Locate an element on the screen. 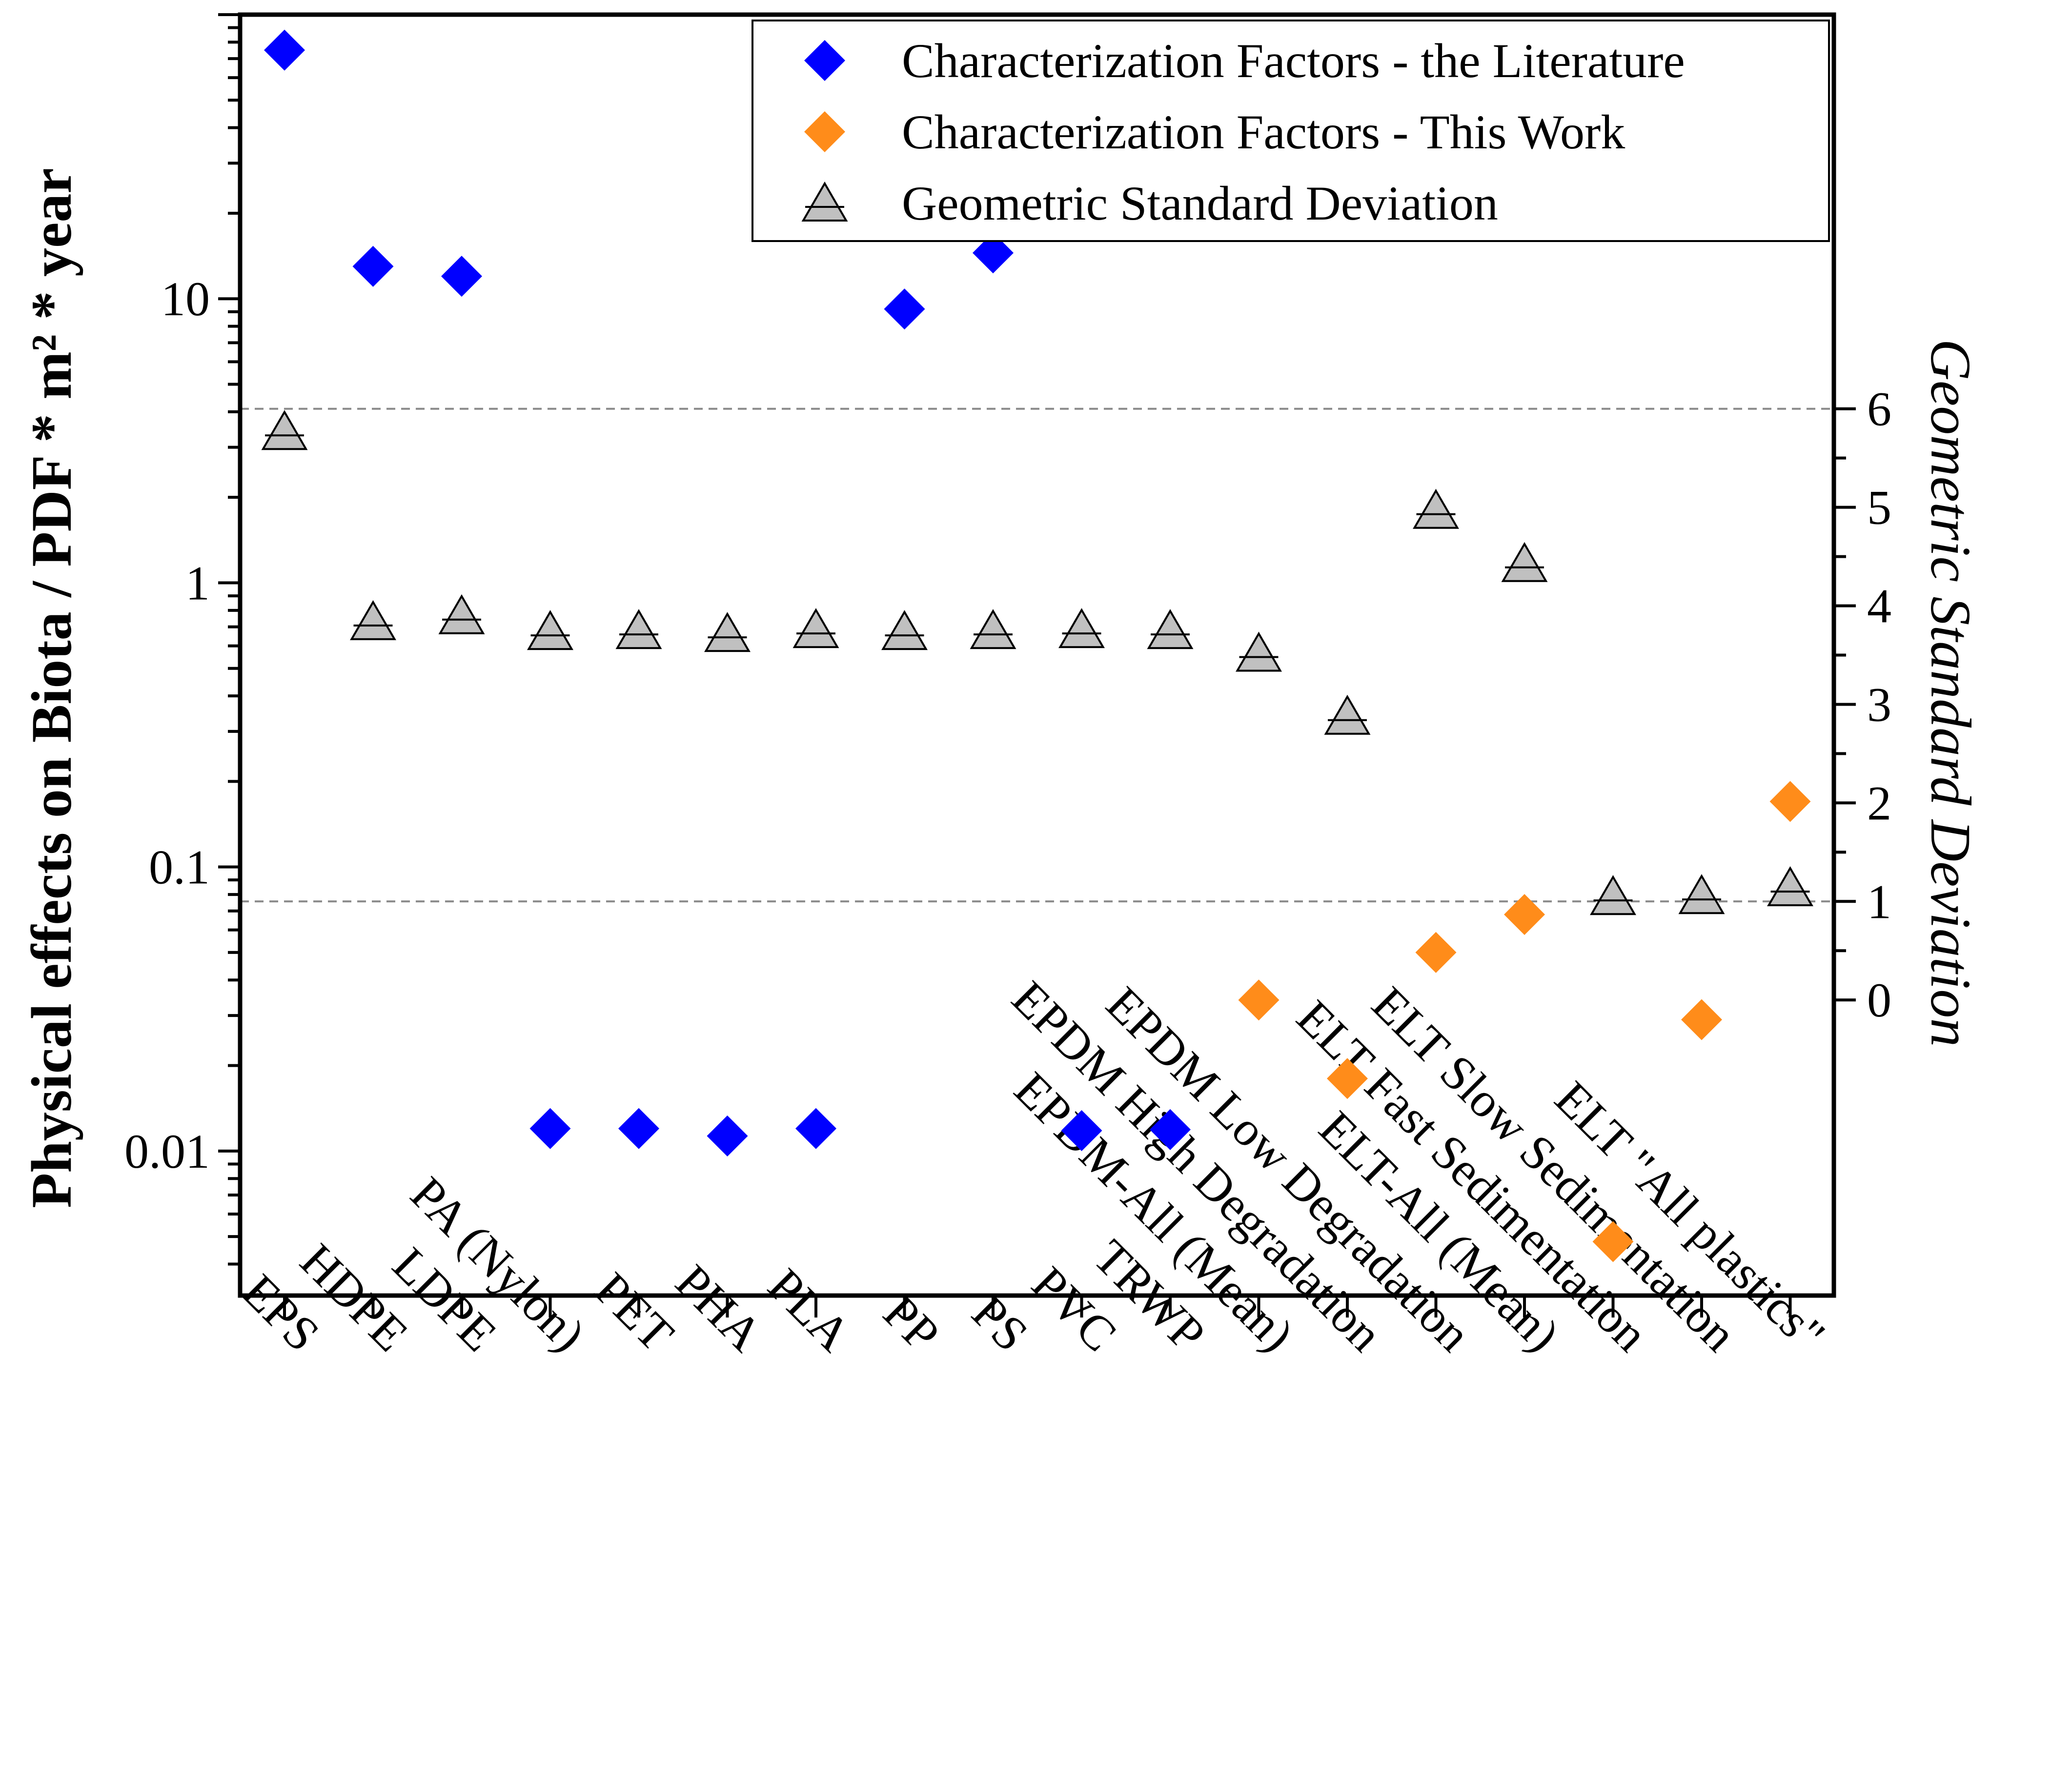 This screenshot has width=2072, height=1784. left-tick-label: 0.1 is located at coordinates (179, 867).